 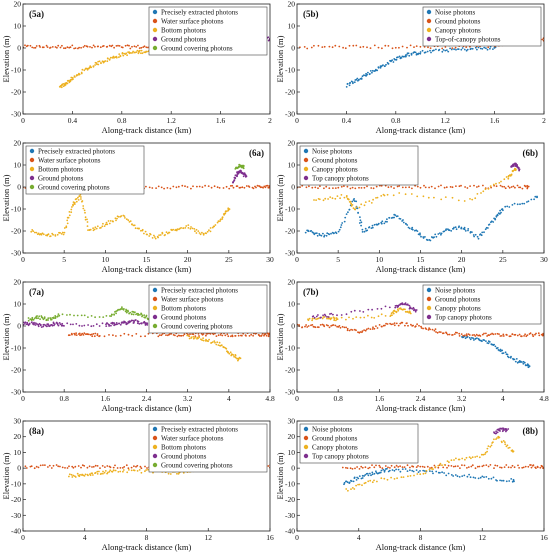 What do you see at coordinates (18, 26) in the screenshot?
I see `y-tick-label: 10` at bounding box center [18, 26].